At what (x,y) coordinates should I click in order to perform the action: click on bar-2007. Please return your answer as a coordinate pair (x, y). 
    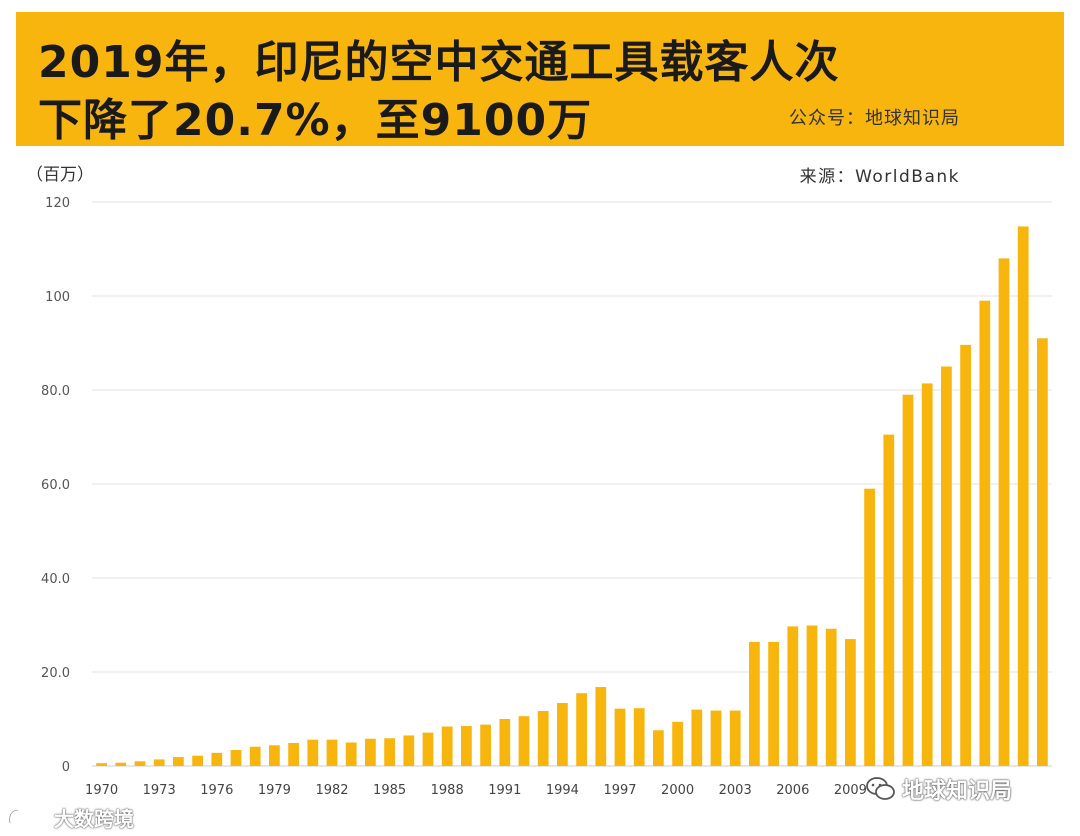
    Looking at the image, I should click on (812, 695).